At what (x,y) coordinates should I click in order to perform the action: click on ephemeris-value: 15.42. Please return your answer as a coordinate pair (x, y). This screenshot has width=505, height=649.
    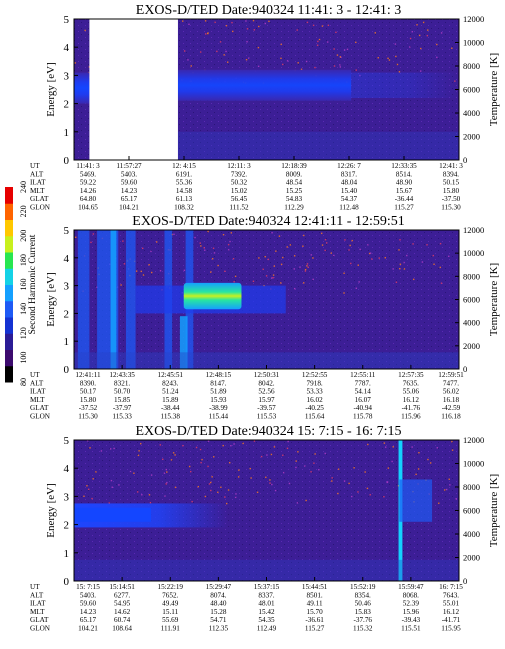
    Looking at the image, I should click on (266, 612).